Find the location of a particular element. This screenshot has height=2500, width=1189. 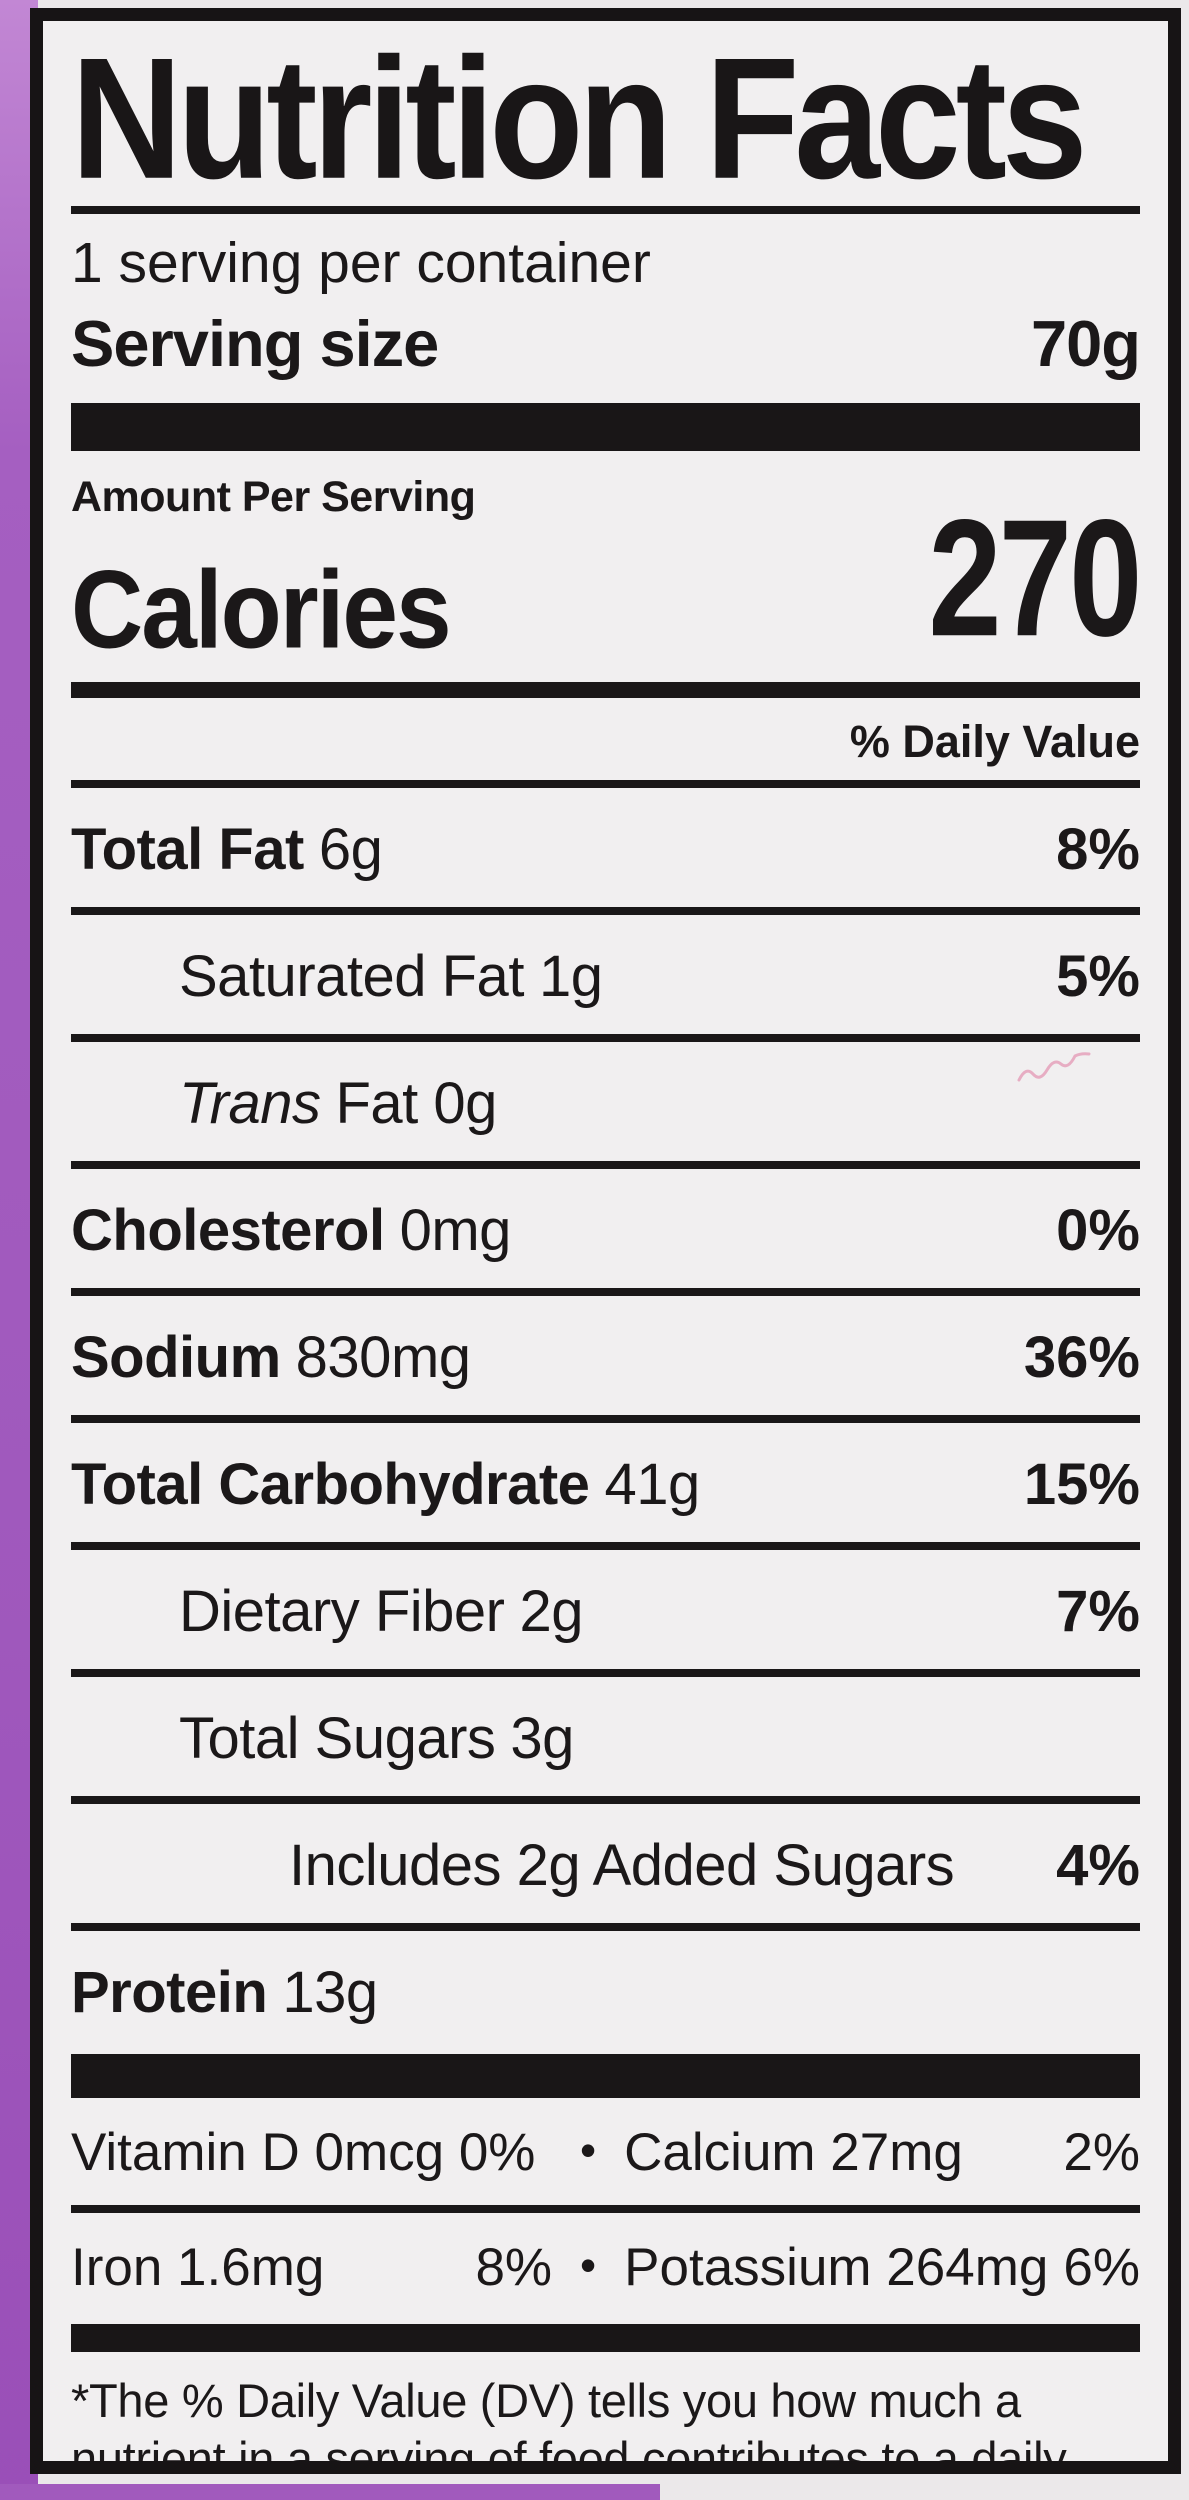

calories-row: Calories 270 is located at coordinates (607, 579).